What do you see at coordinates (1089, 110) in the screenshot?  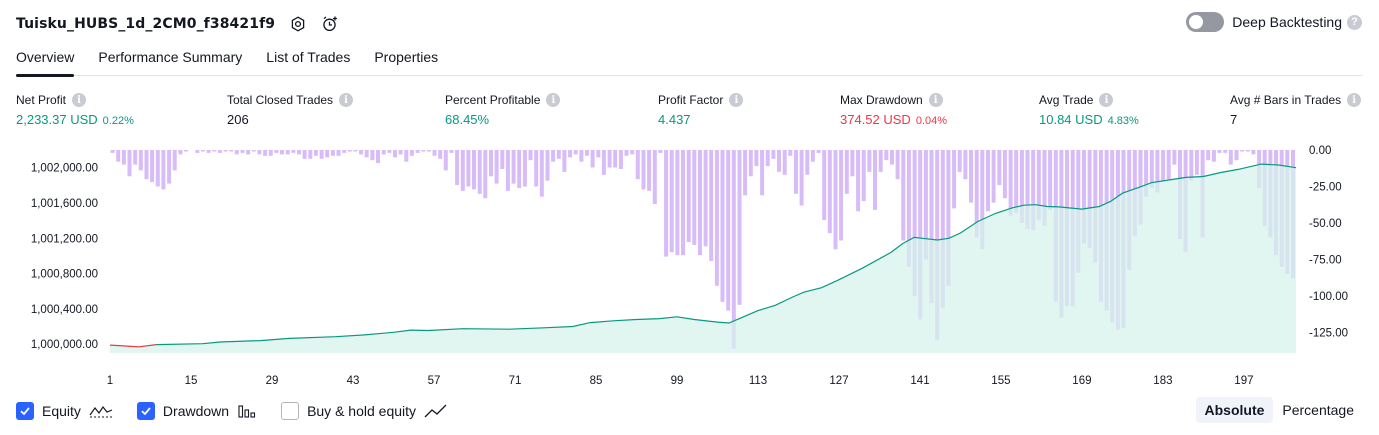 I see `metric-avg-trade: Avg Trade i 10.84 USD 4.83%` at bounding box center [1089, 110].